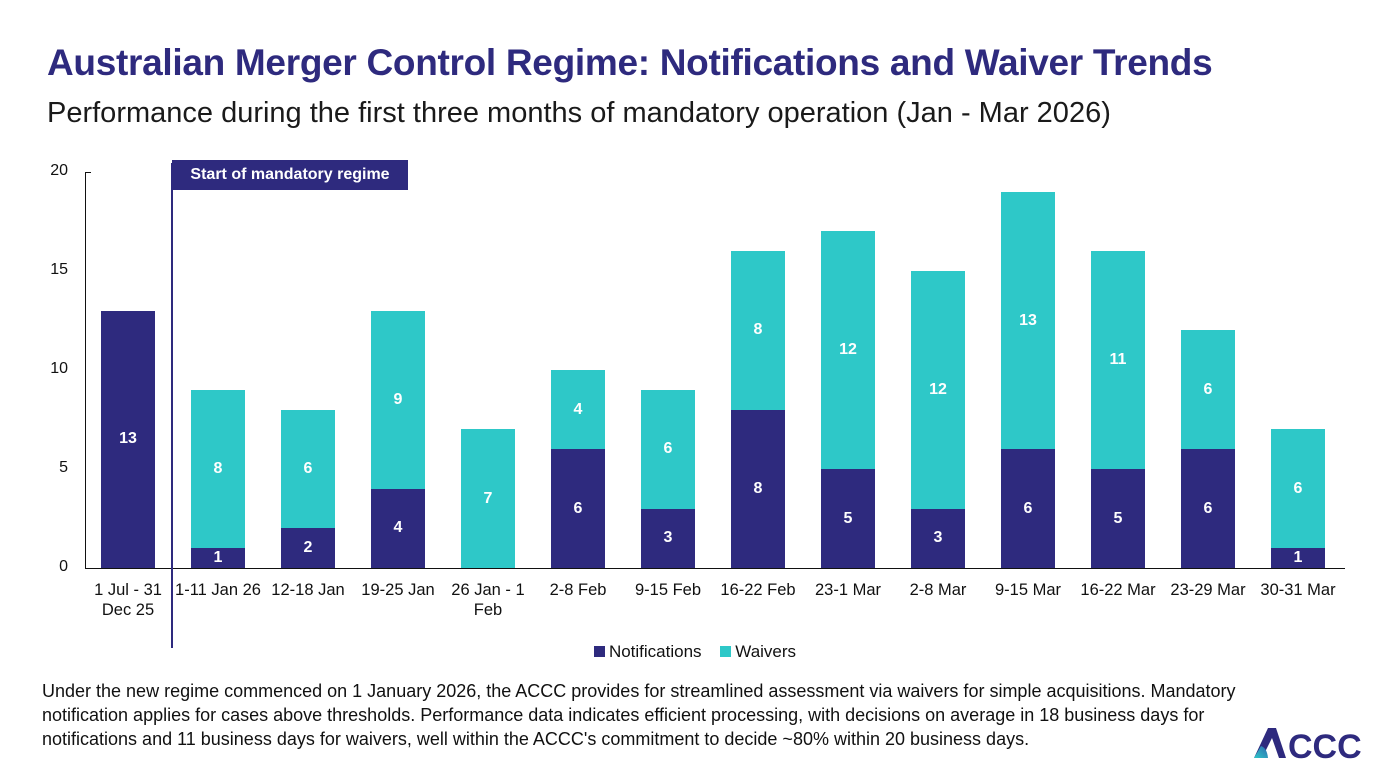 The width and height of the screenshot is (1376, 768). Describe the element at coordinates (128, 600) in the screenshot. I see `x-tick-label: 1 Jul - 31 Dec 25` at that location.